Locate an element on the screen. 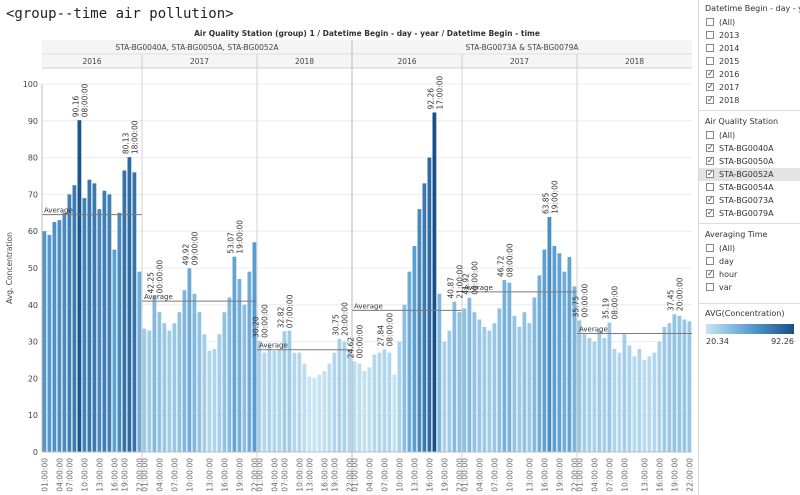 This screenshot has width=800, height=495. bar-time-label: 19:00:00 is located at coordinates (555, 197).